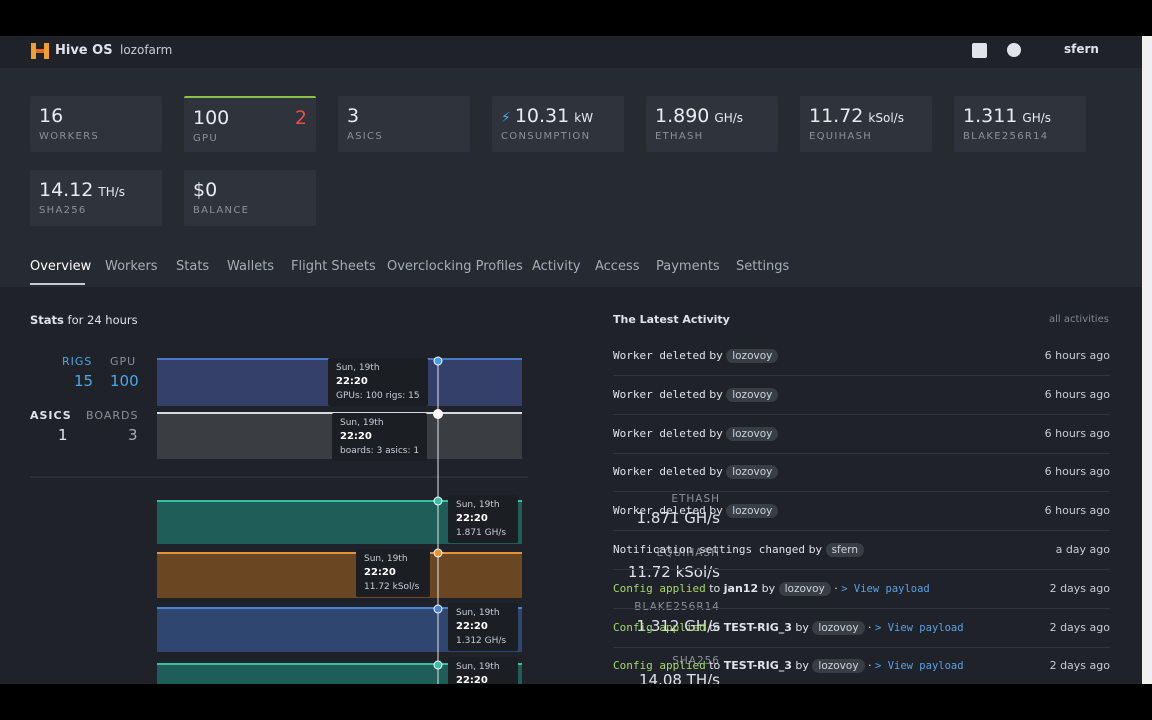  I want to click on tab: Workers, so click(131, 266).